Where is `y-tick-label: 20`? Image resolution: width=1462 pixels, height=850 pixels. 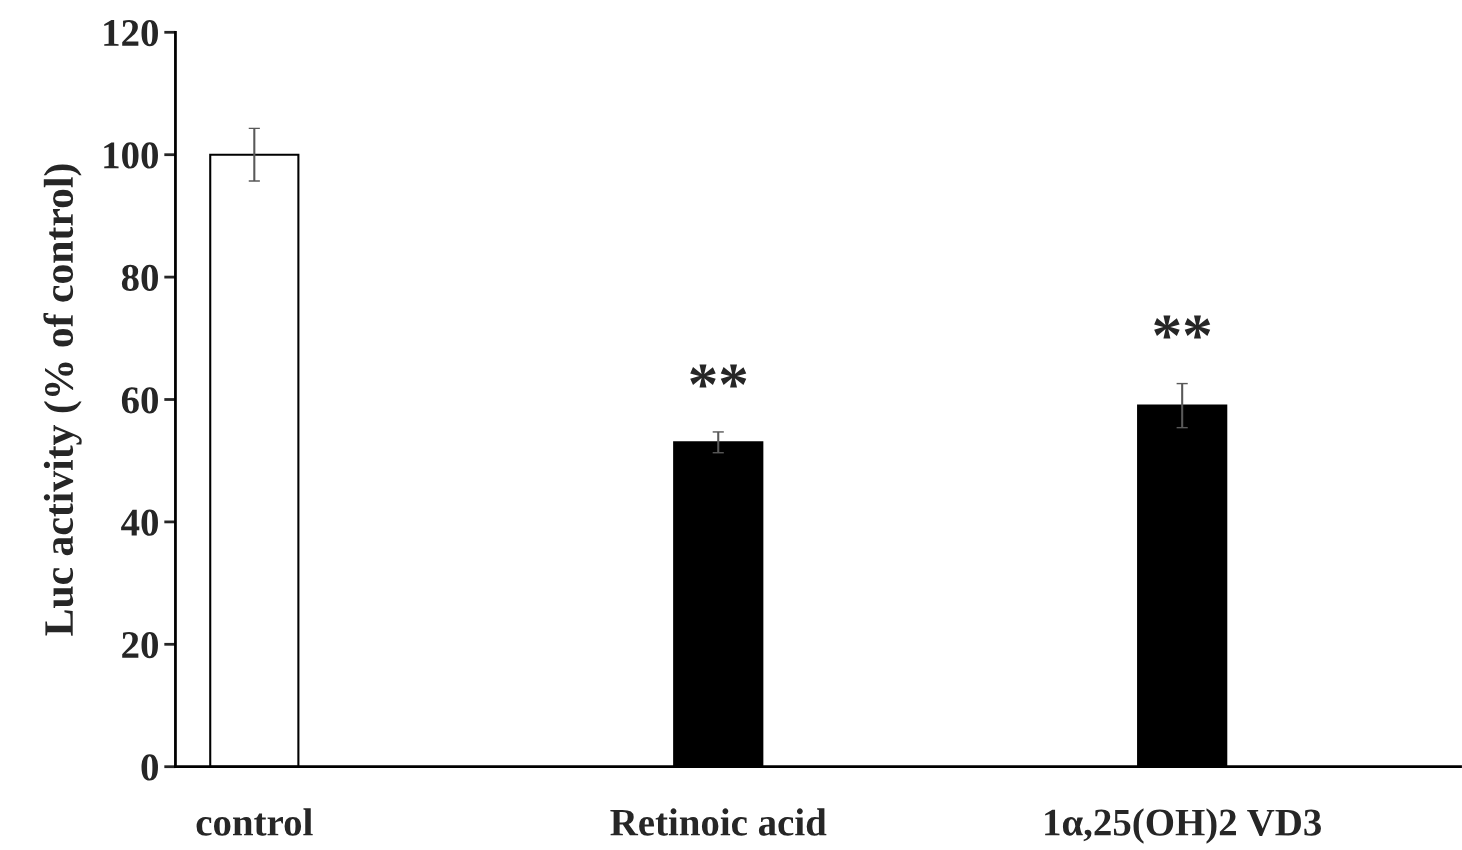
y-tick-label: 20 is located at coordinates (140, 645).